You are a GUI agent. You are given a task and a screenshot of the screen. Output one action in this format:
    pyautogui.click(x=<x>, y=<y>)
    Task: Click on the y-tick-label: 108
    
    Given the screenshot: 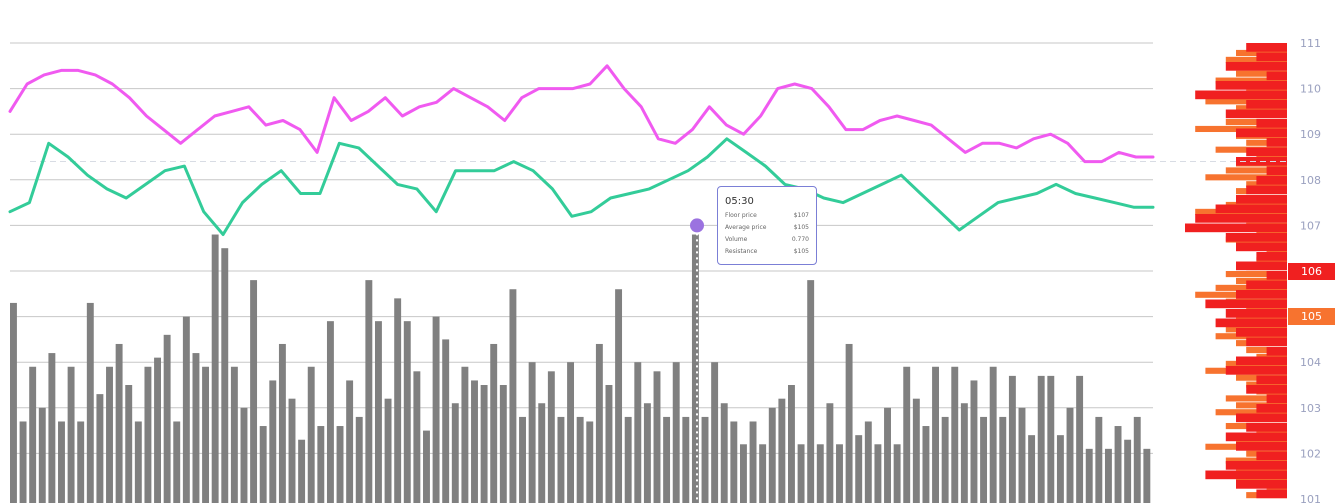 What is the action you would take?
    pyautogui.click(x=1310, y=180)
    